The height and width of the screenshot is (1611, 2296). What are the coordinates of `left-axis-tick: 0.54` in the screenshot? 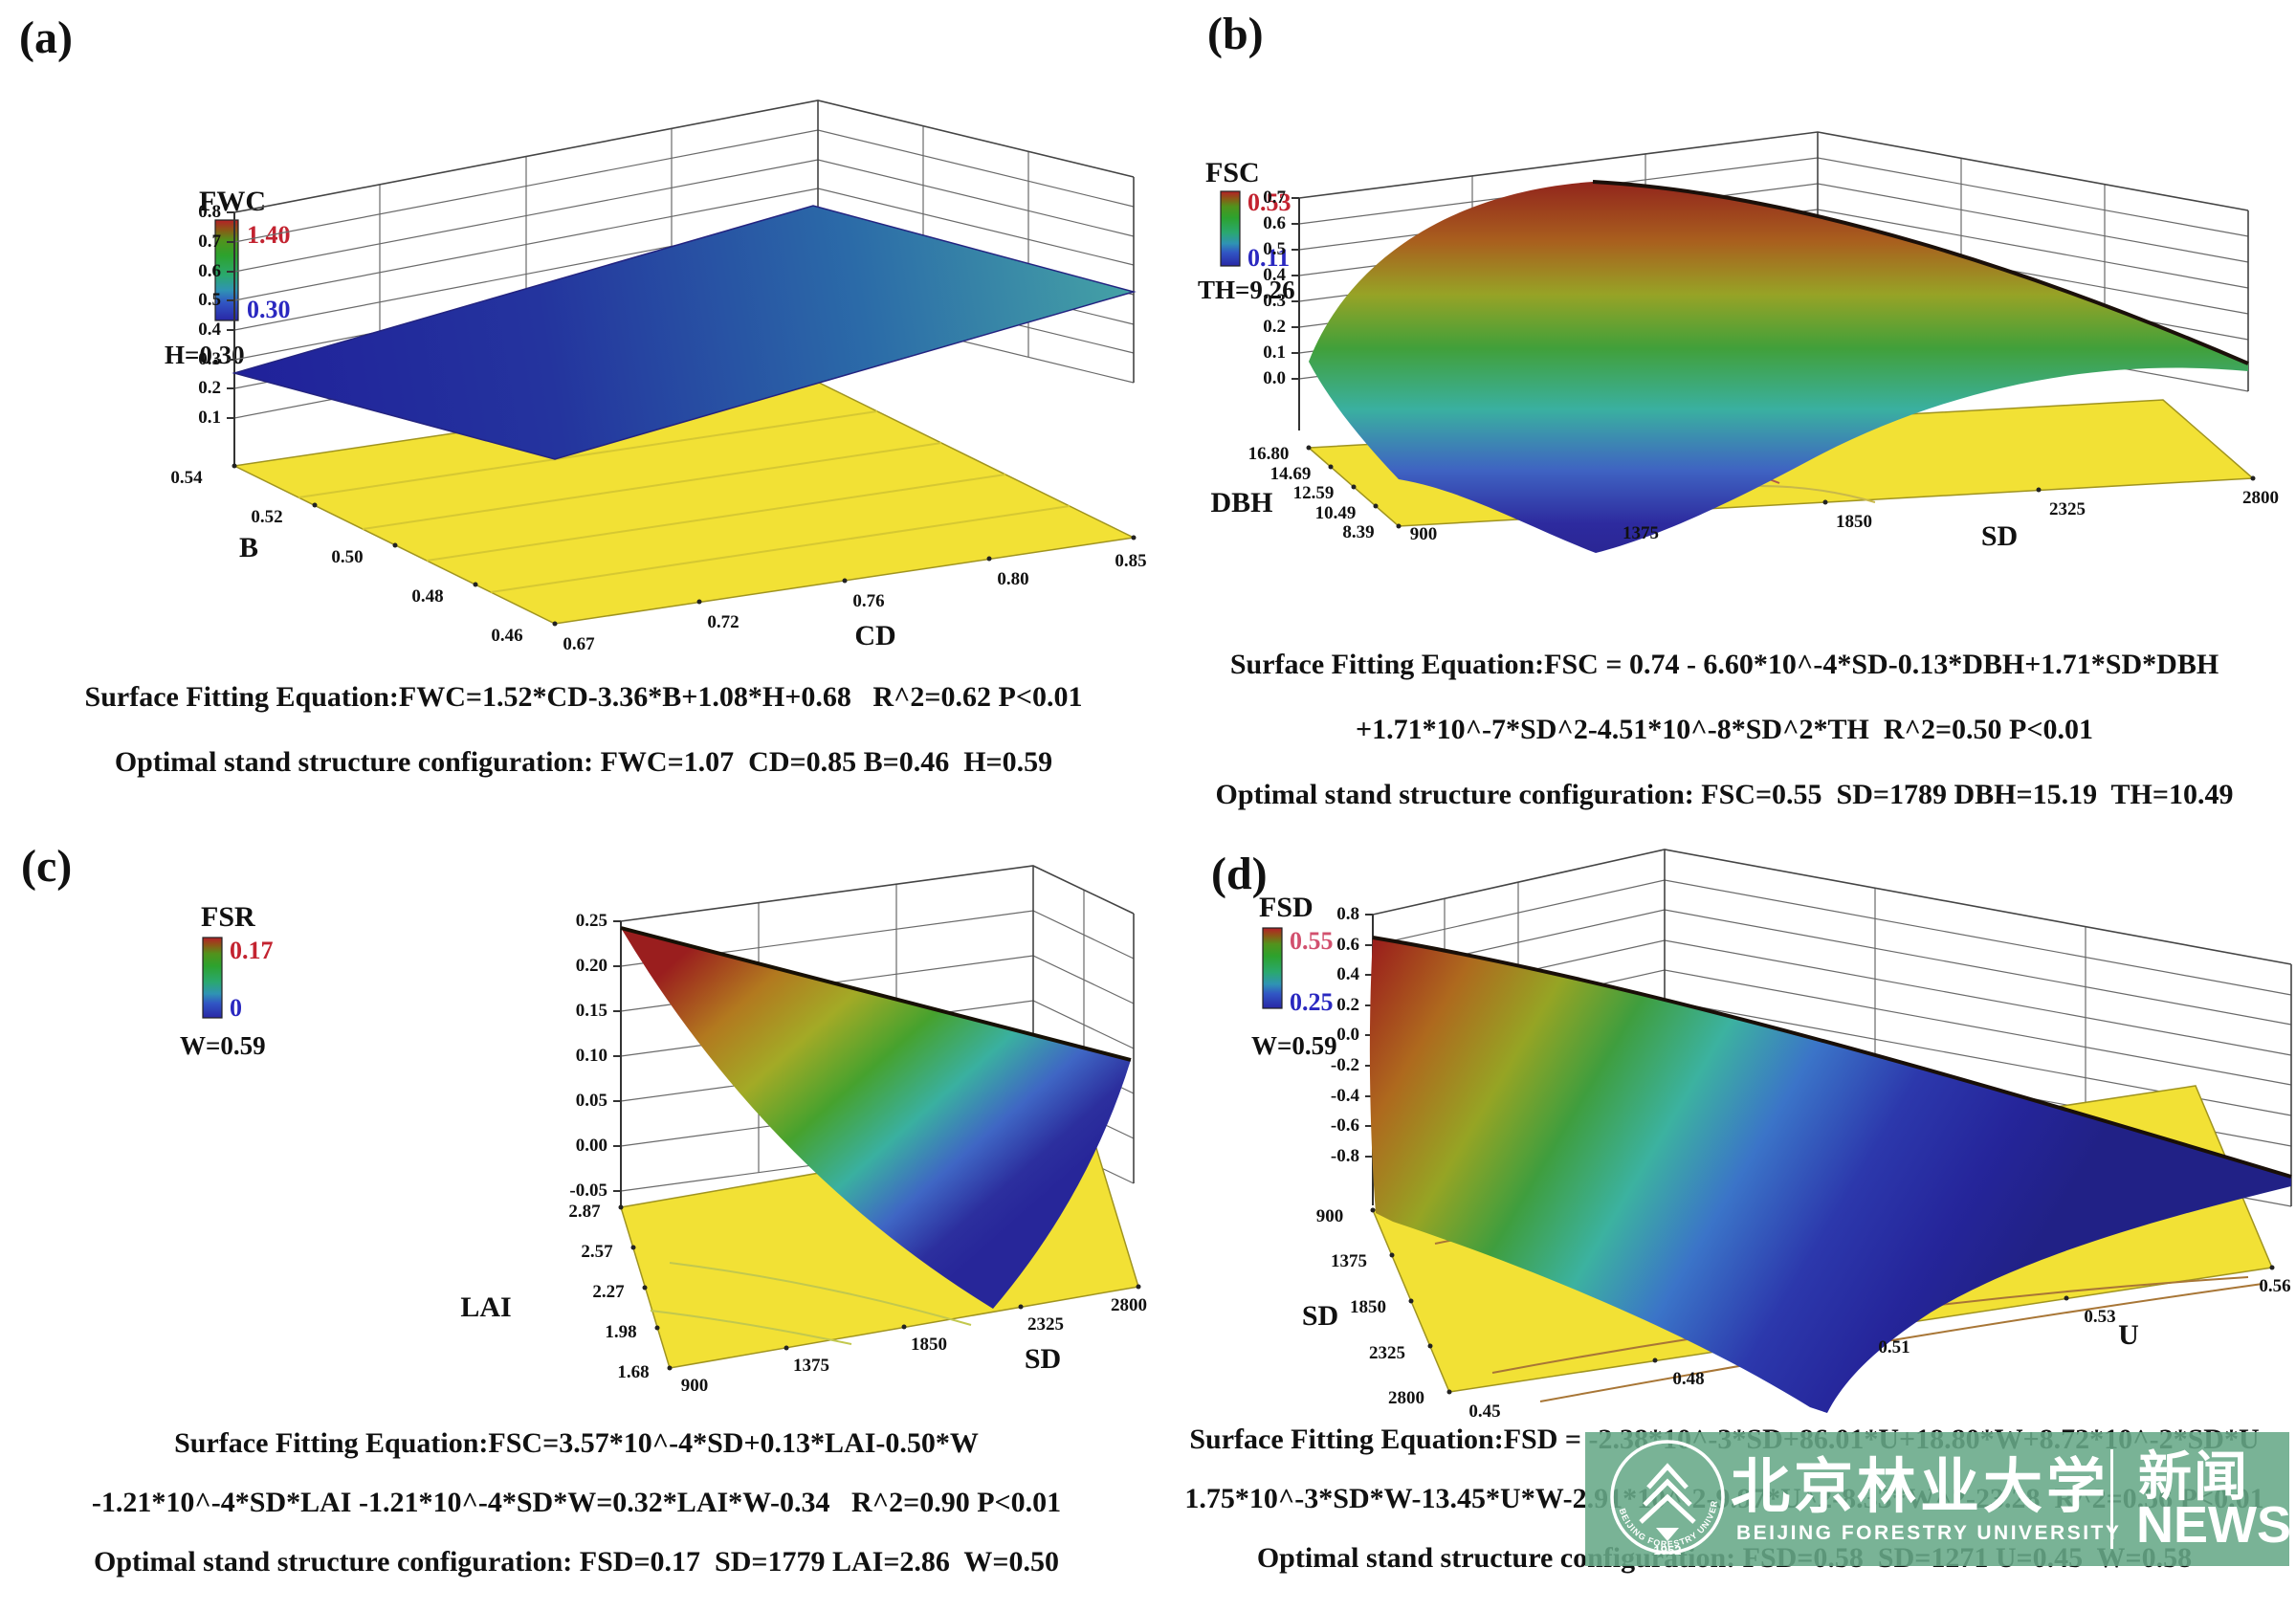 It's located at (186, 478).